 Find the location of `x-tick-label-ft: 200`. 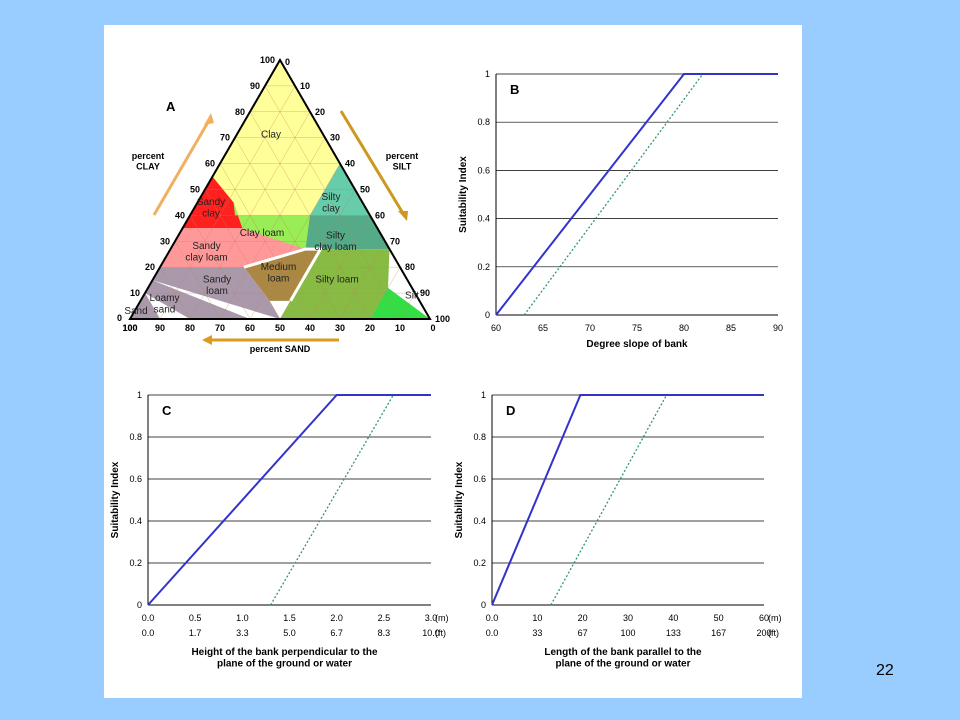

x-tick-label-ft: 200 is located at coordinates (763, 633).